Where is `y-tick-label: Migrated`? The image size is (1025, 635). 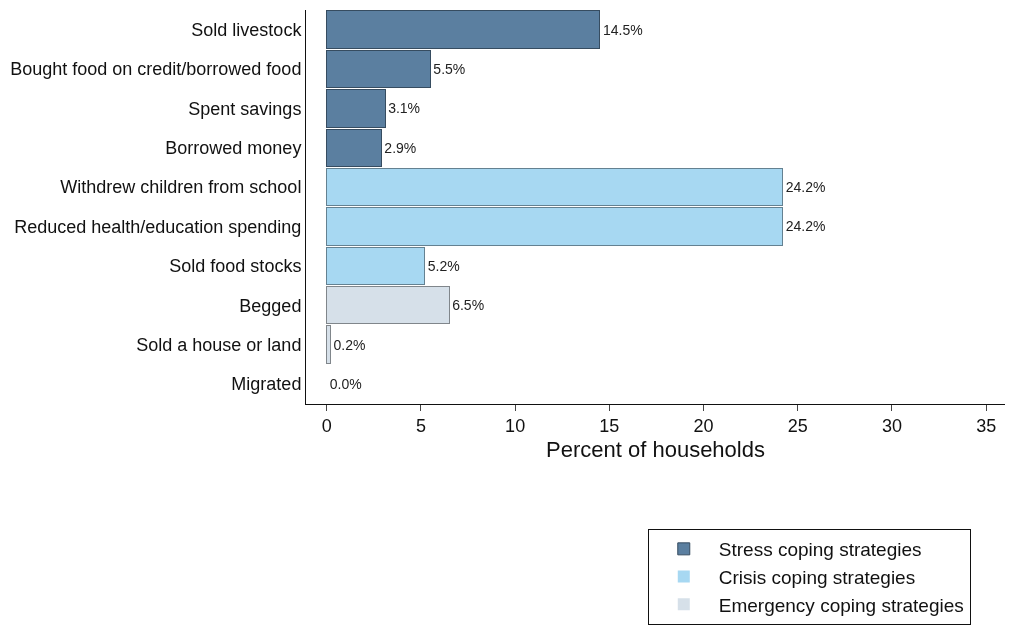 y-tick-label: Migrated is located at coordinates (266, 384).